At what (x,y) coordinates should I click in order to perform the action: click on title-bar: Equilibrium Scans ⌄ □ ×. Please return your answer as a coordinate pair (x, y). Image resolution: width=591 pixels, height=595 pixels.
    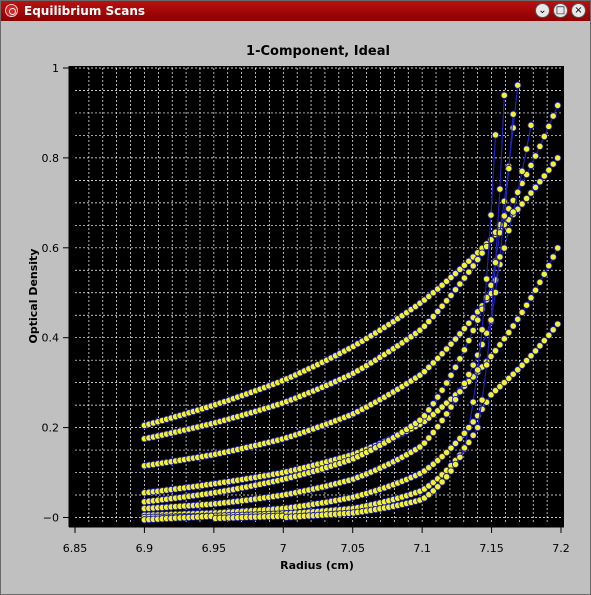
    Looking at the image, I should click on (295, 11).